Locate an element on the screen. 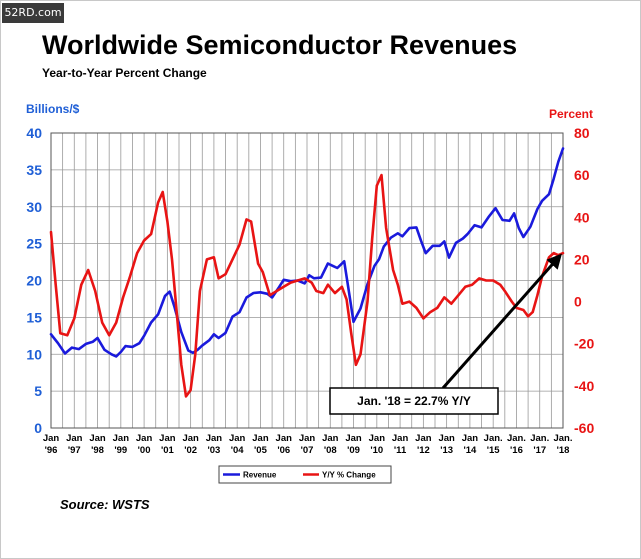 This screenshot has height=559, width=641. x-tick-label: '11 is located at coordinates (400, 450).